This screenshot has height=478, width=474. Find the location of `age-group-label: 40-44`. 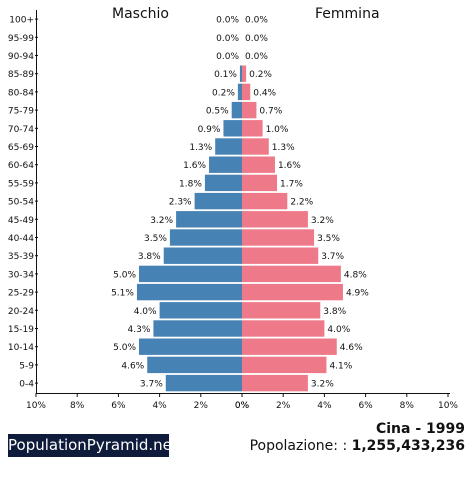

age-group-label: 40-44 is located at coordinates (21, 239).